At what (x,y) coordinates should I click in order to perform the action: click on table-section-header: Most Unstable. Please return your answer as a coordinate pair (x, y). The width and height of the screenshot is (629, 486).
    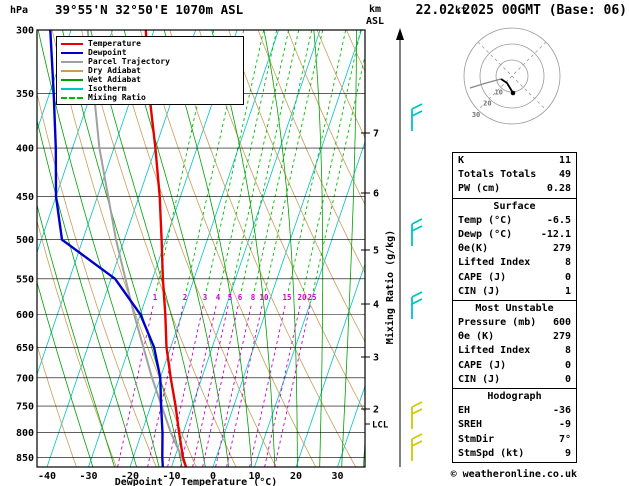
    Looking at the image, I should click on (514, 309).